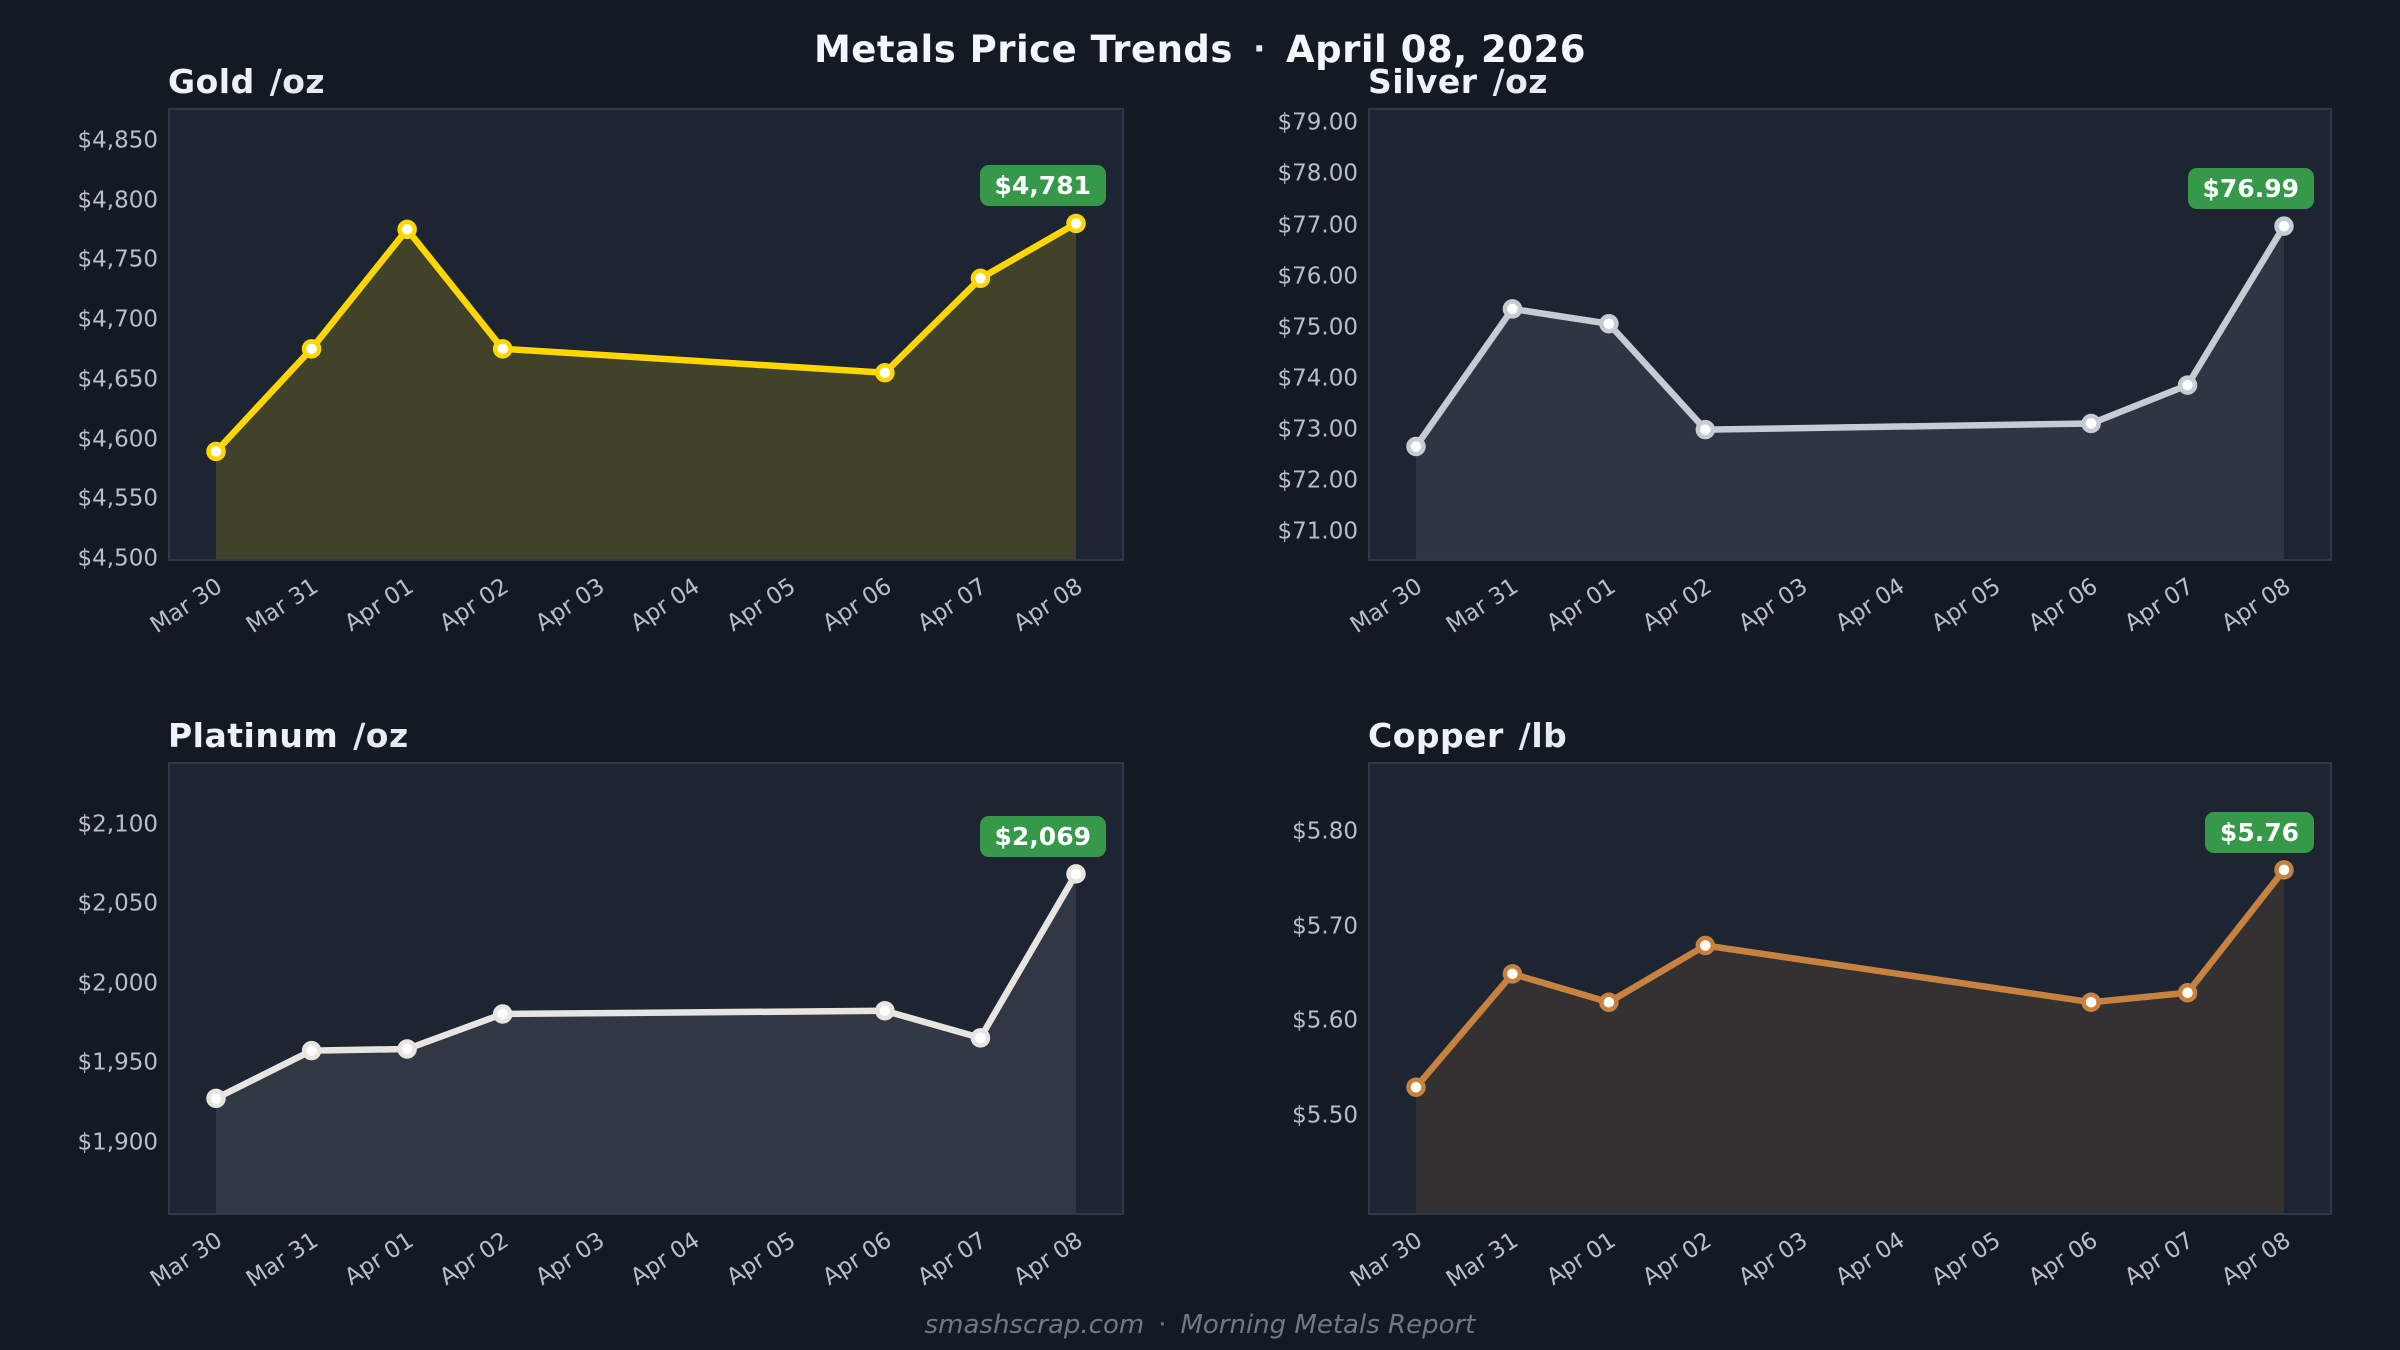 The image size is (2400, 1350). I want to click on copper-chart-title: Copper/lb, so click(1850, 739).